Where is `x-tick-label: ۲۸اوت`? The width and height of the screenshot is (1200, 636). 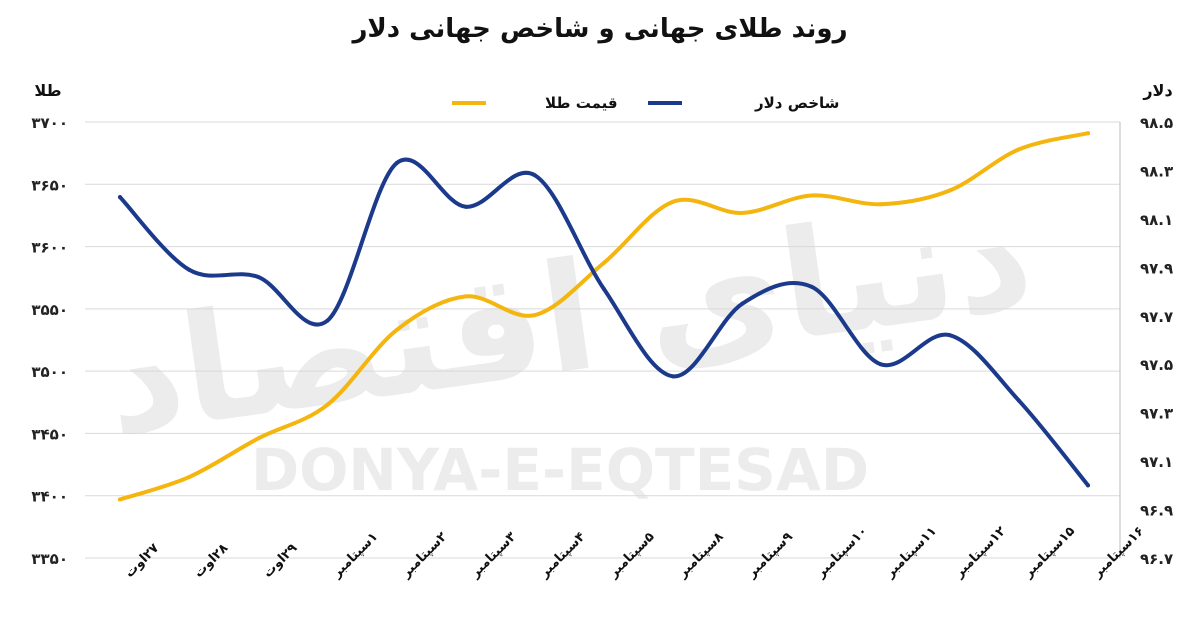 x-tick-label: ۲۸اوت is located at coordinates (211, 561).